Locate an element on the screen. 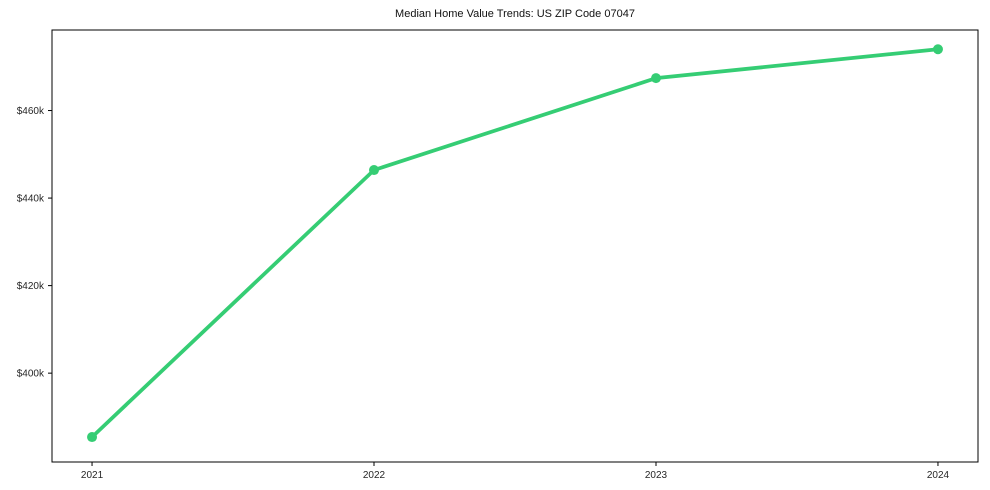 The width and height of the screenshot is (990, 490). y-tick-label: $400k is located at coordinates (31, 374).